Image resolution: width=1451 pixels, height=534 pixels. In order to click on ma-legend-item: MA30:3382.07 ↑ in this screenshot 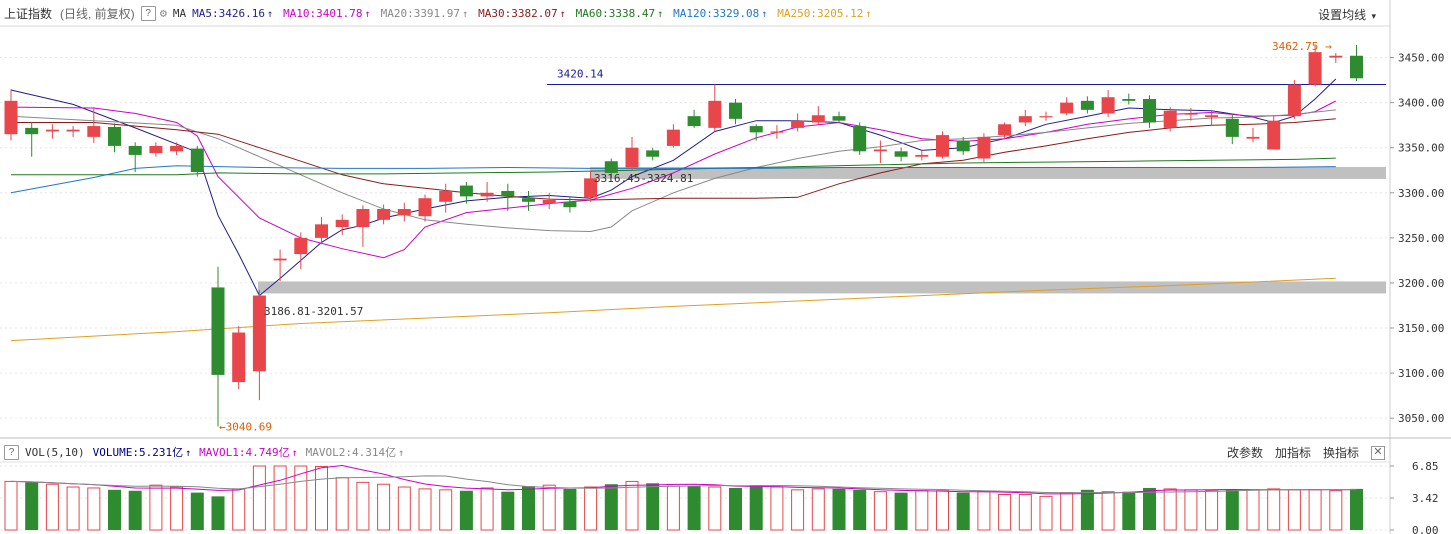, I will do `click(522, 13)`.